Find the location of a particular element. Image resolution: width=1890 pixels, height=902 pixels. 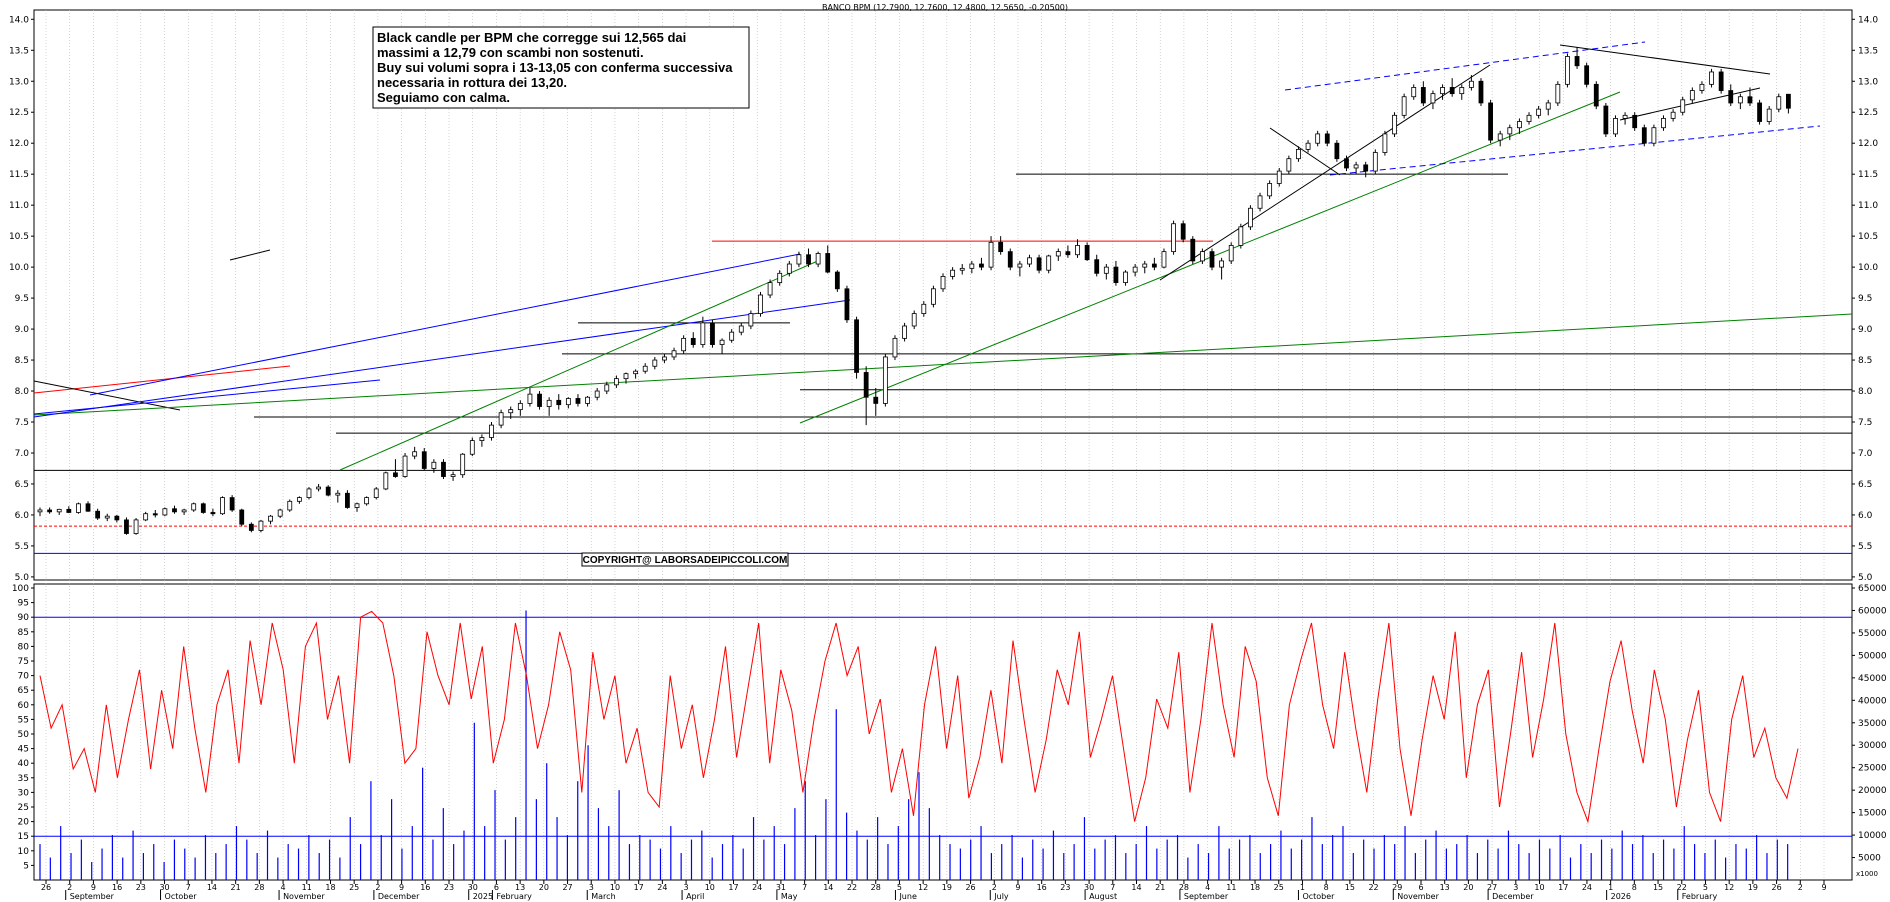

volume-tick-label: 10000 is located at coordinates (1872, 836).